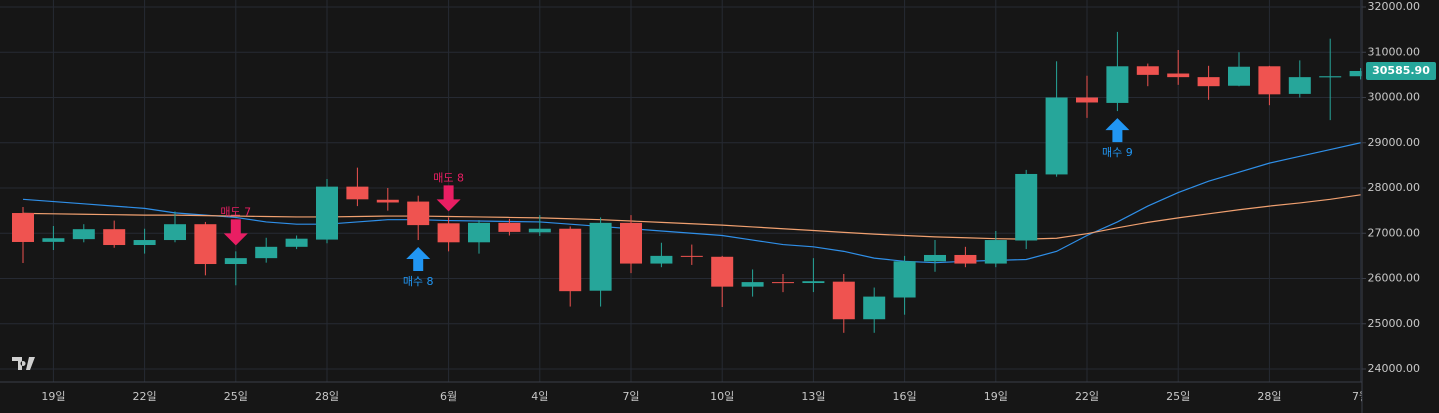 This screenshot has width=1439, height=413. Describe the element at coordinates (448, 177) in the screenshot. I see `sell-label: 매도 8` at that location.